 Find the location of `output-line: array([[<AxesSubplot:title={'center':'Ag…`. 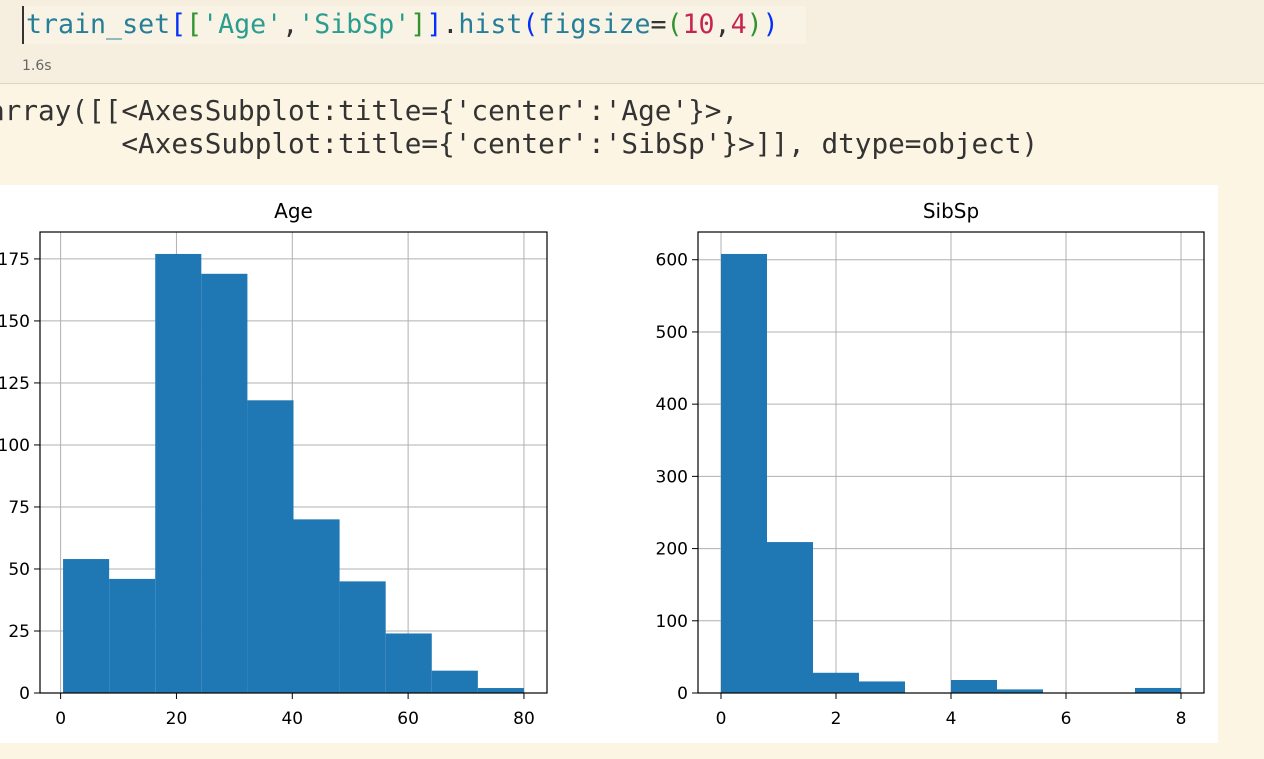

output-line: array([[<AxesSubplot:title={'center':'Ag… is located at coordinates (369, 110).